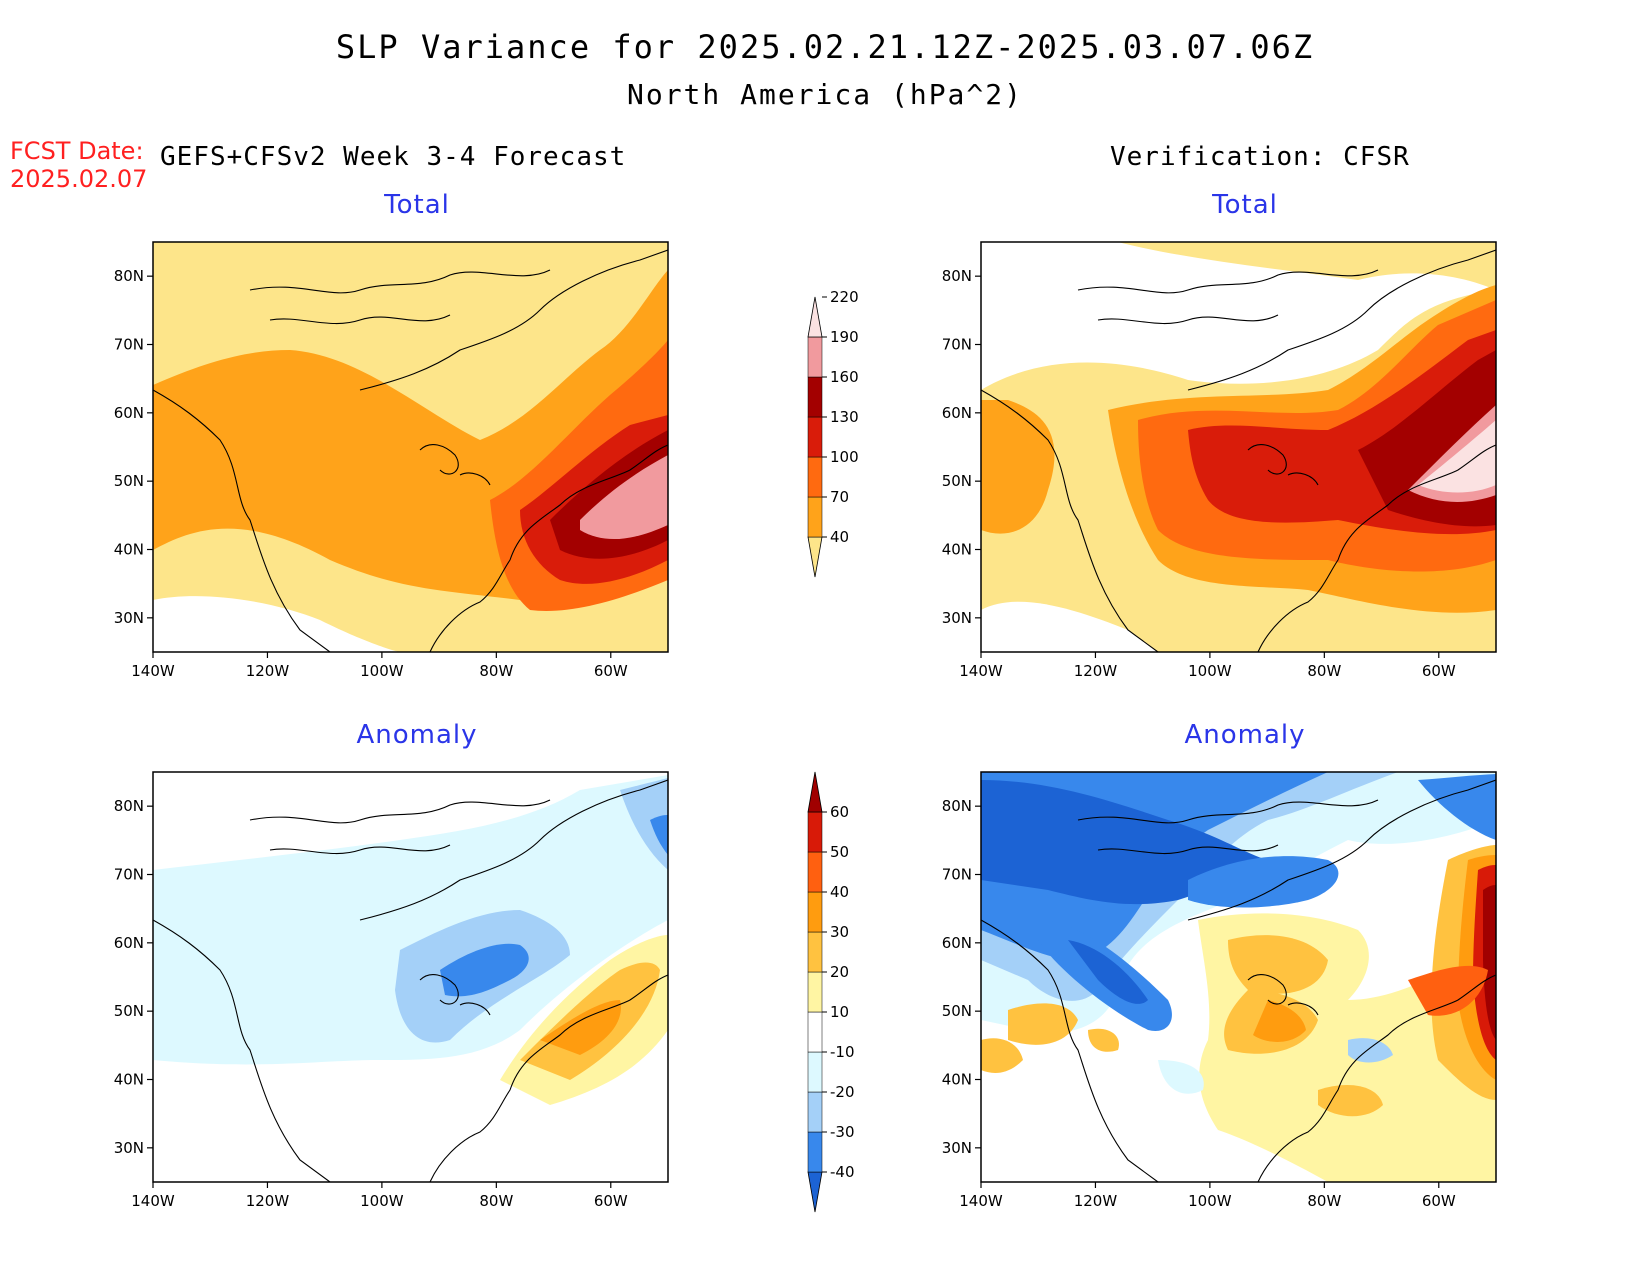 Image resolution: width=1650 pixels, height=1275 pixels. What do you see at coordinates (831, 992) in the screenshot?
I see `anomaly-colorbar: -40 -30 -20 -10 10 20 30 40 50 60` at bounding box center [831, 992].